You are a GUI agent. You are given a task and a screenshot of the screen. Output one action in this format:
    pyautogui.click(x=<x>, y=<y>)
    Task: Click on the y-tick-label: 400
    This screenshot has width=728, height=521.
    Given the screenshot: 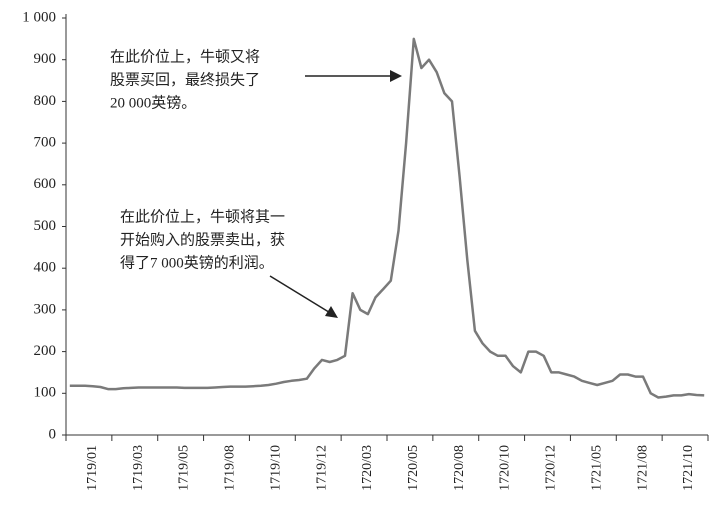 What is the action you would take?
    pyautogui.click(x=45, y=268)
    